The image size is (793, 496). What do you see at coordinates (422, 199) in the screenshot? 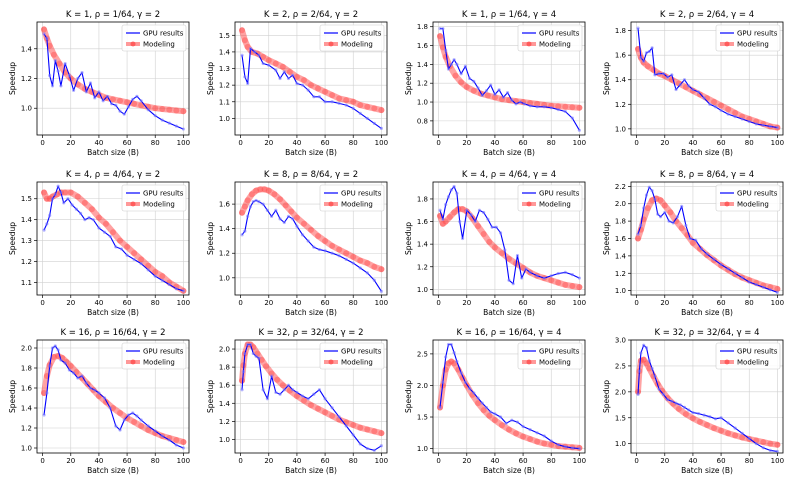
I see `y-tick-label: 1.8` at bounding box center [422, 199].